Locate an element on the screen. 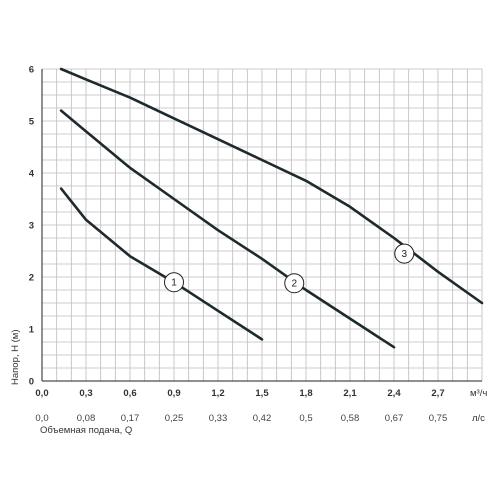  x-tick-label: 1,8 is located at coordinates (305, 393).